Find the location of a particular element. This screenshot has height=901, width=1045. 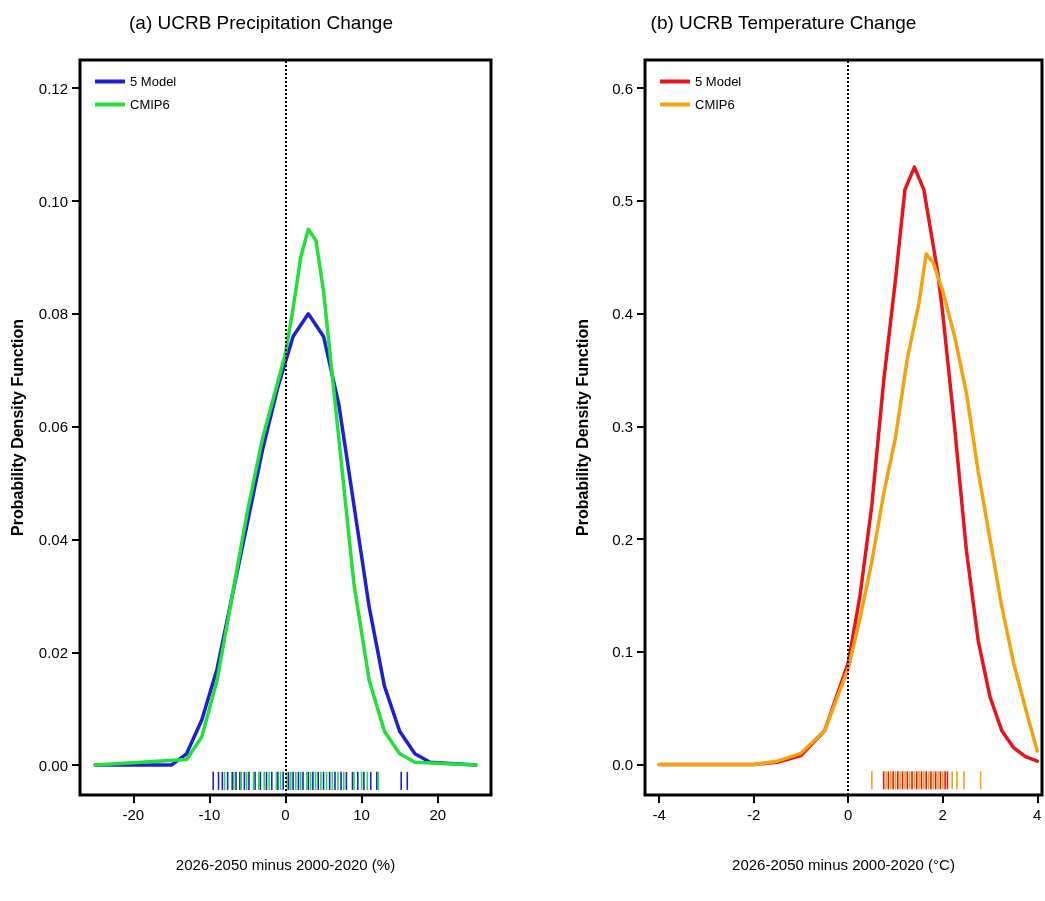

x-tick-label: -10 is located at coordinates (209, 814).